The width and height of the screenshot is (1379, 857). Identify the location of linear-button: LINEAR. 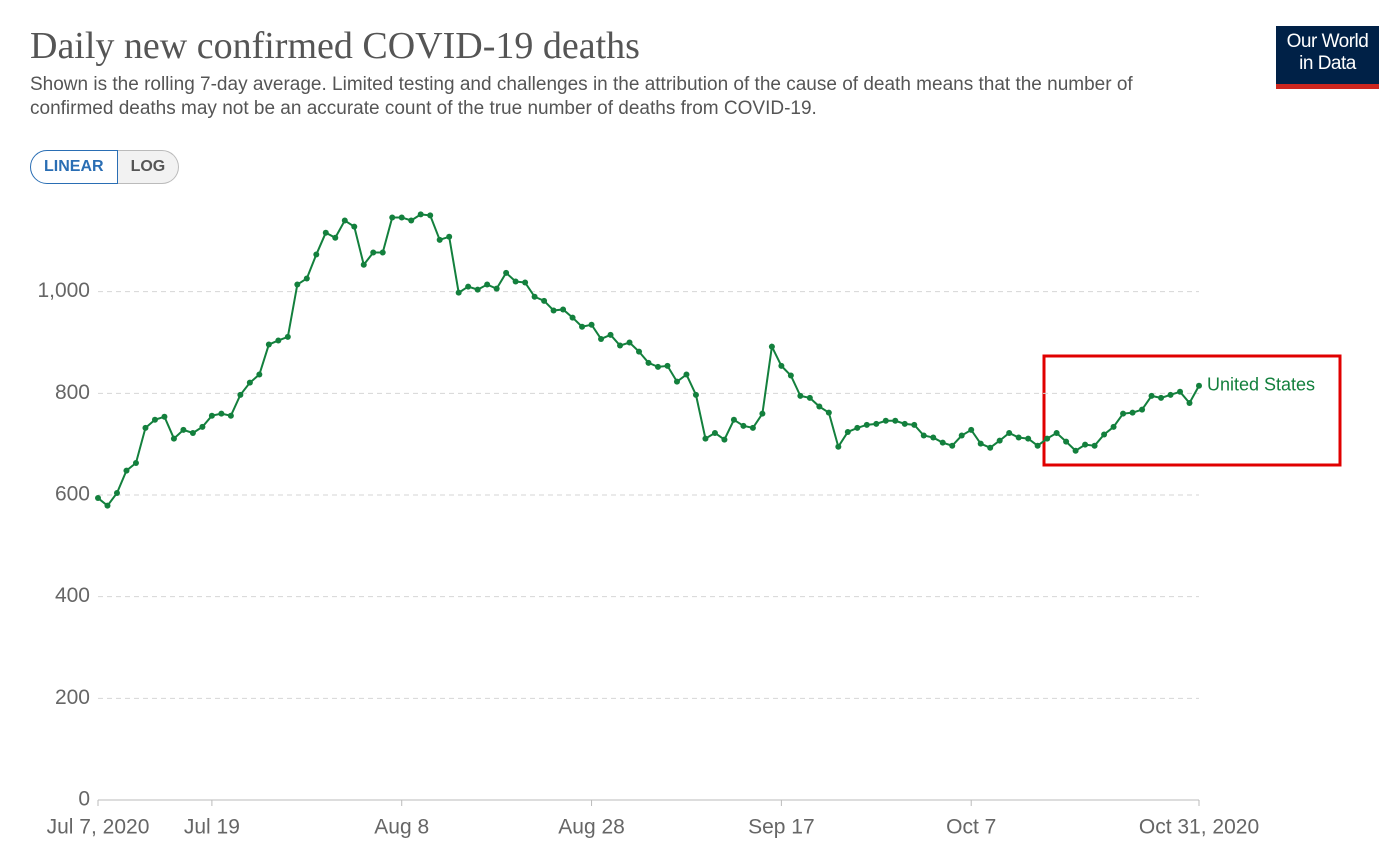
(74, 167).